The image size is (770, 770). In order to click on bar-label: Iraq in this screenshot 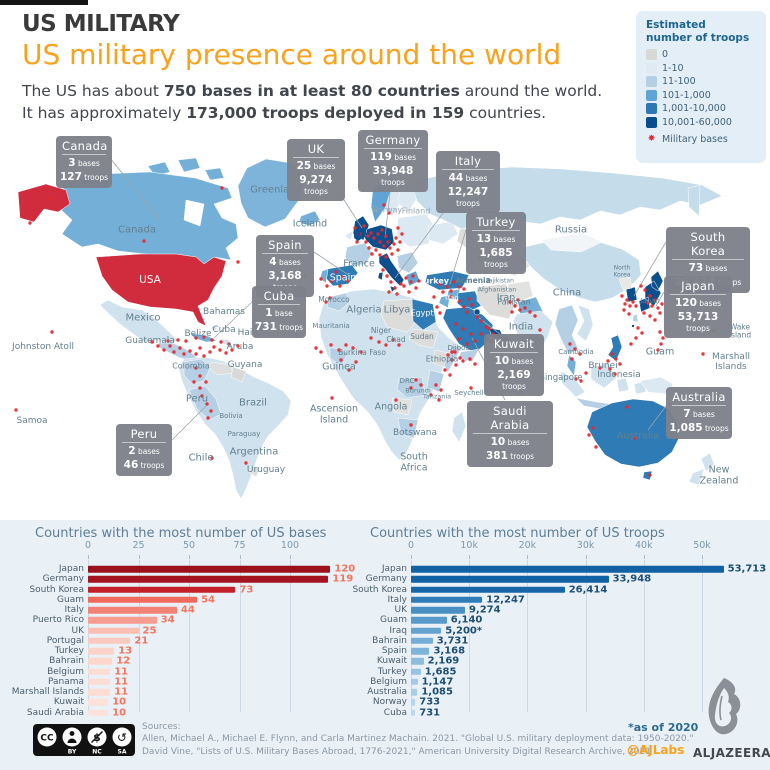, I will do `click(398, 630)`.